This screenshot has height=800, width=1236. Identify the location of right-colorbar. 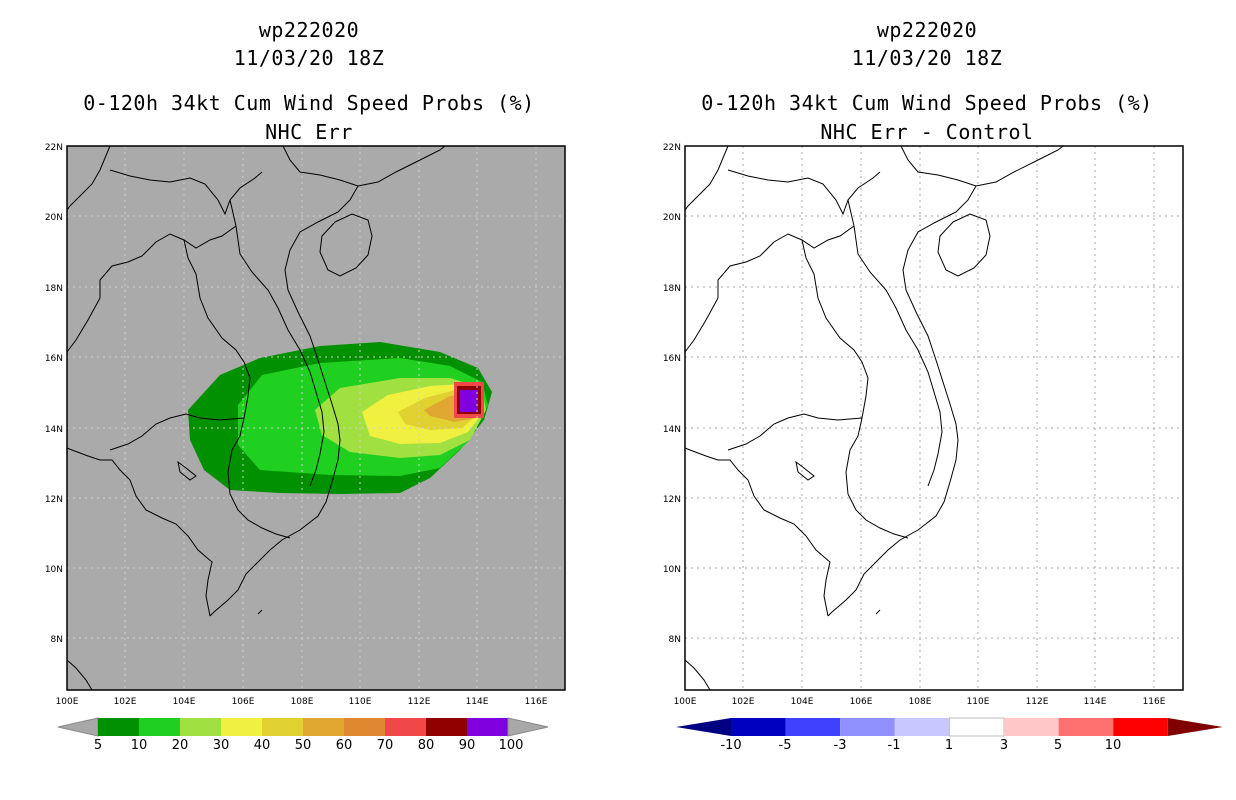
(949, 727).